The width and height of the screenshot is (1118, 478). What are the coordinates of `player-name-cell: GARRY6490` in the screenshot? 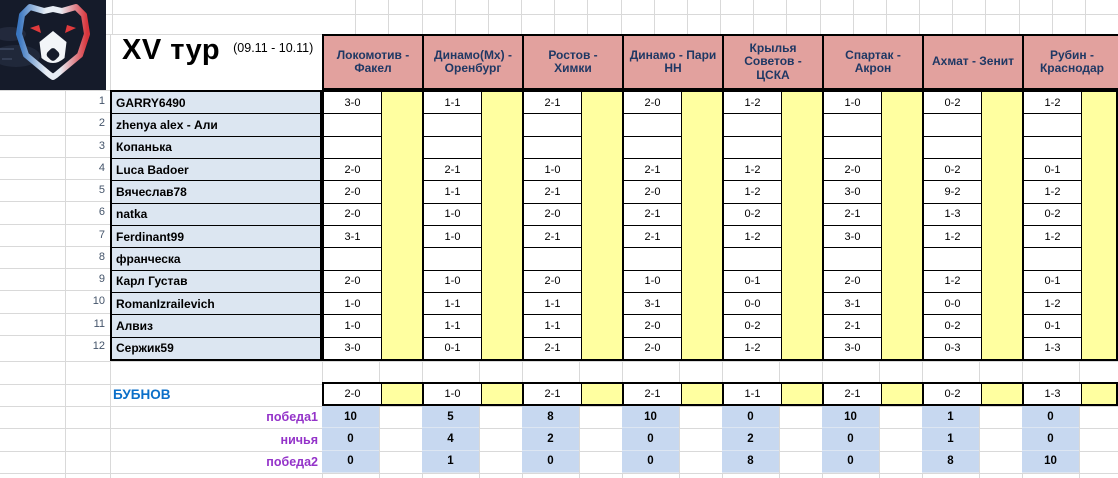 It's located at (216, 103).